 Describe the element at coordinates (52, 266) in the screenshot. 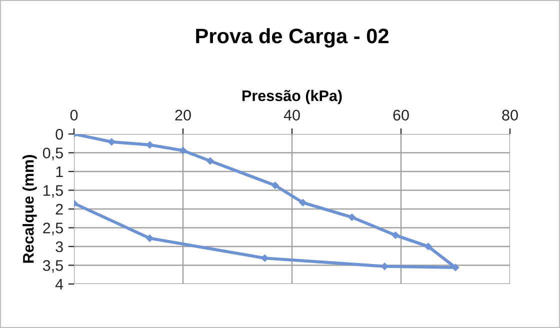

I see `y-tick-label: 3,5` at that location.